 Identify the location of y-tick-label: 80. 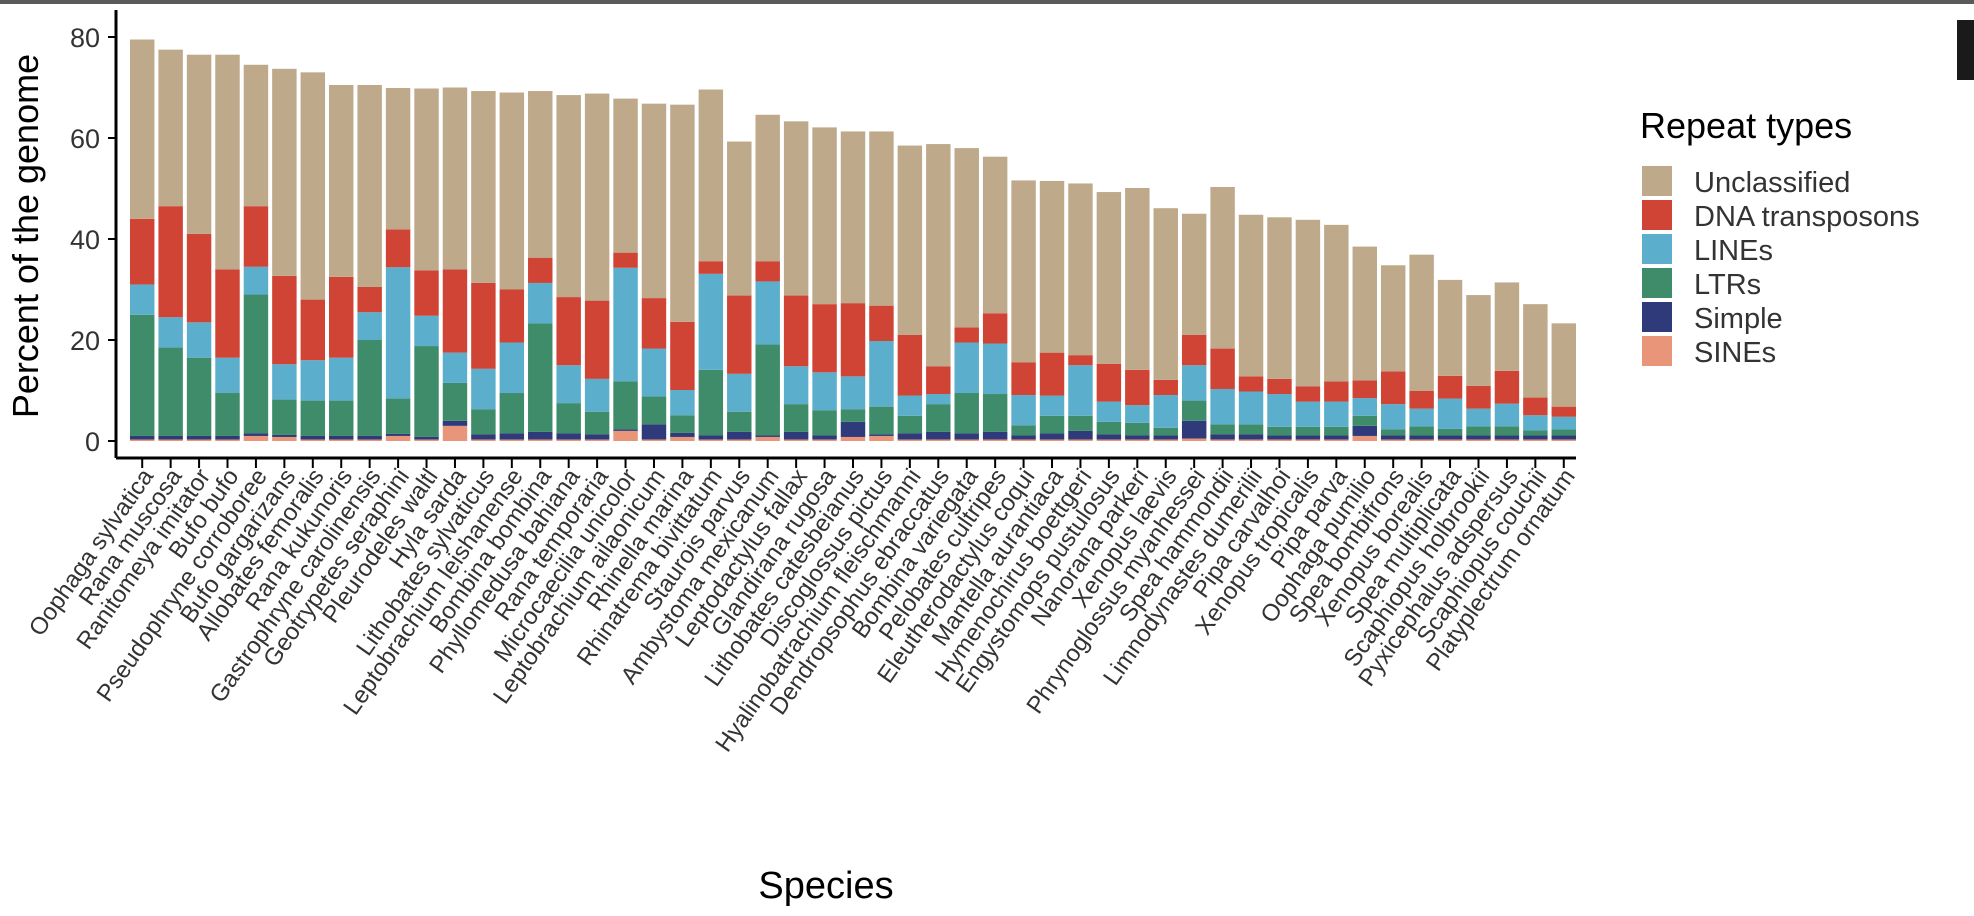
(85, 38).